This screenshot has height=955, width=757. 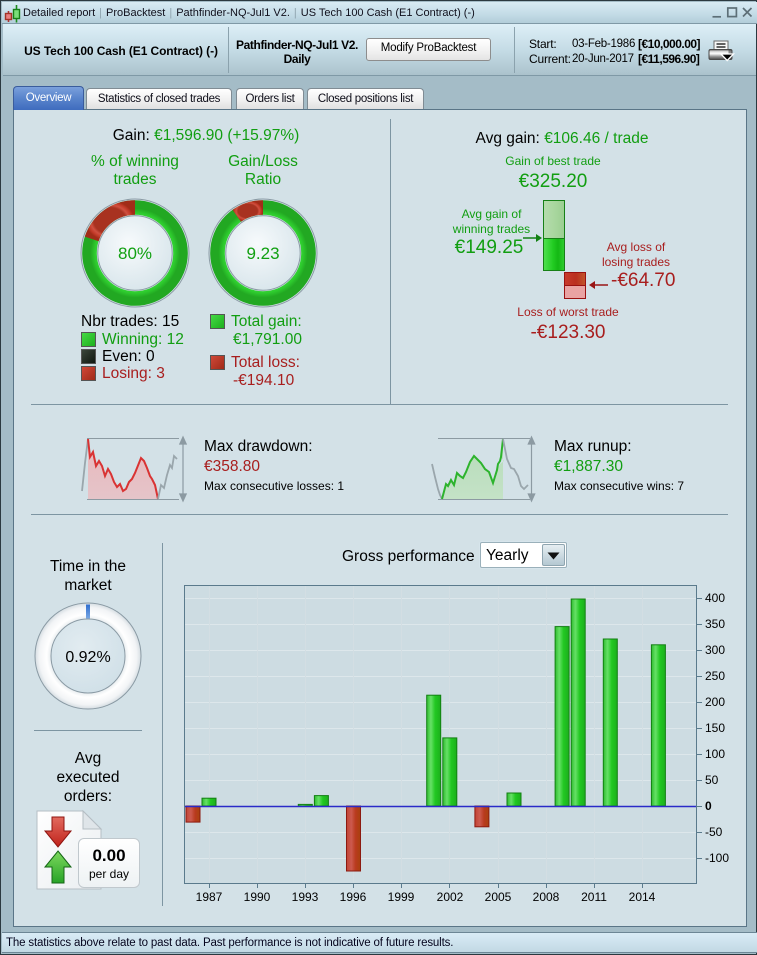 I want to click on svg-text: 0.92%, so click(x=87, y=657).